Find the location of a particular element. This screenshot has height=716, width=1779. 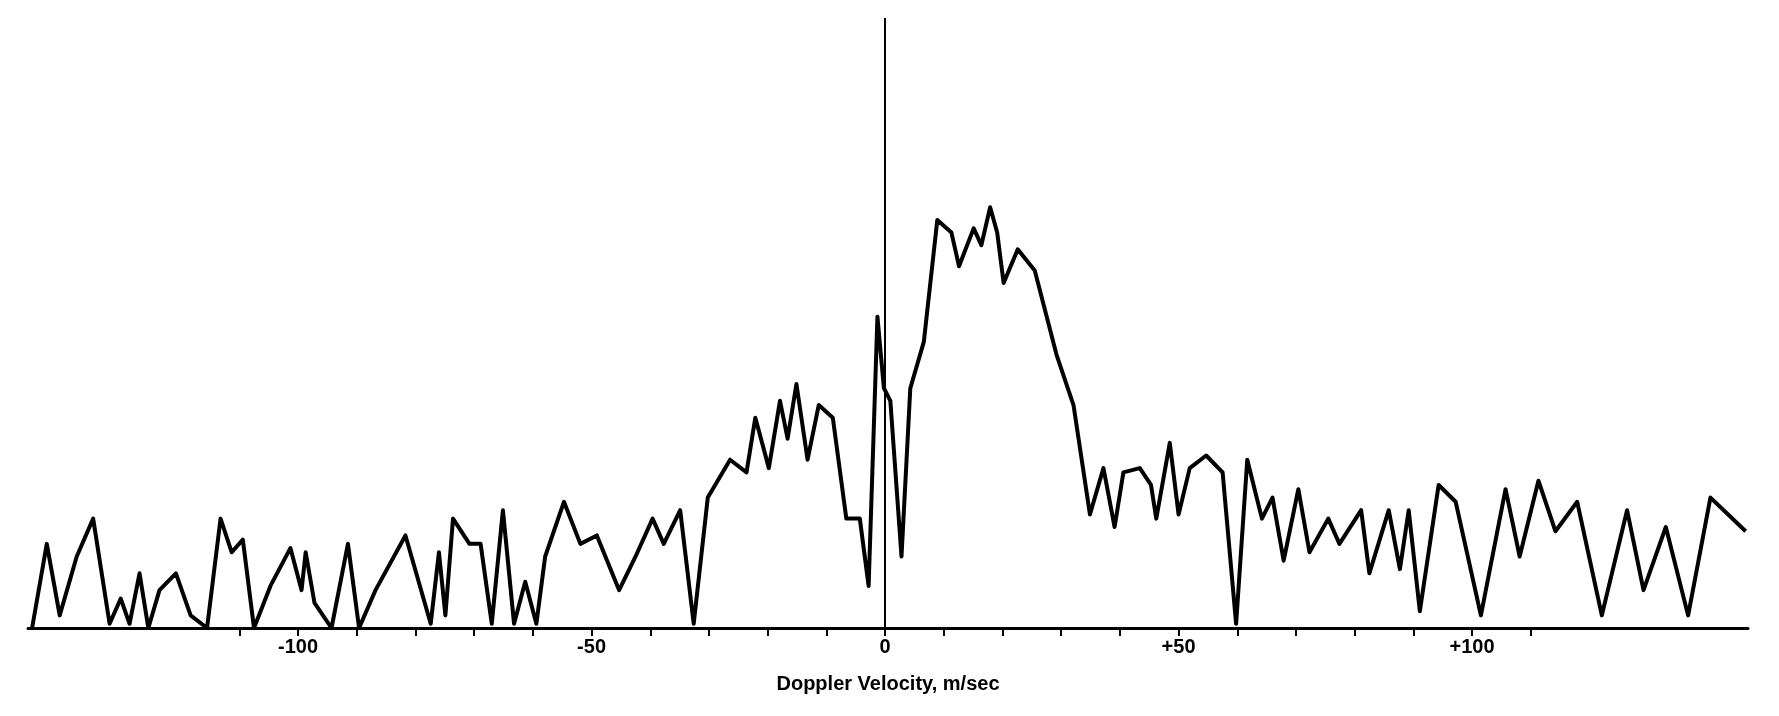

x-tick-label: +50 is located at coordinates (1178, 646).